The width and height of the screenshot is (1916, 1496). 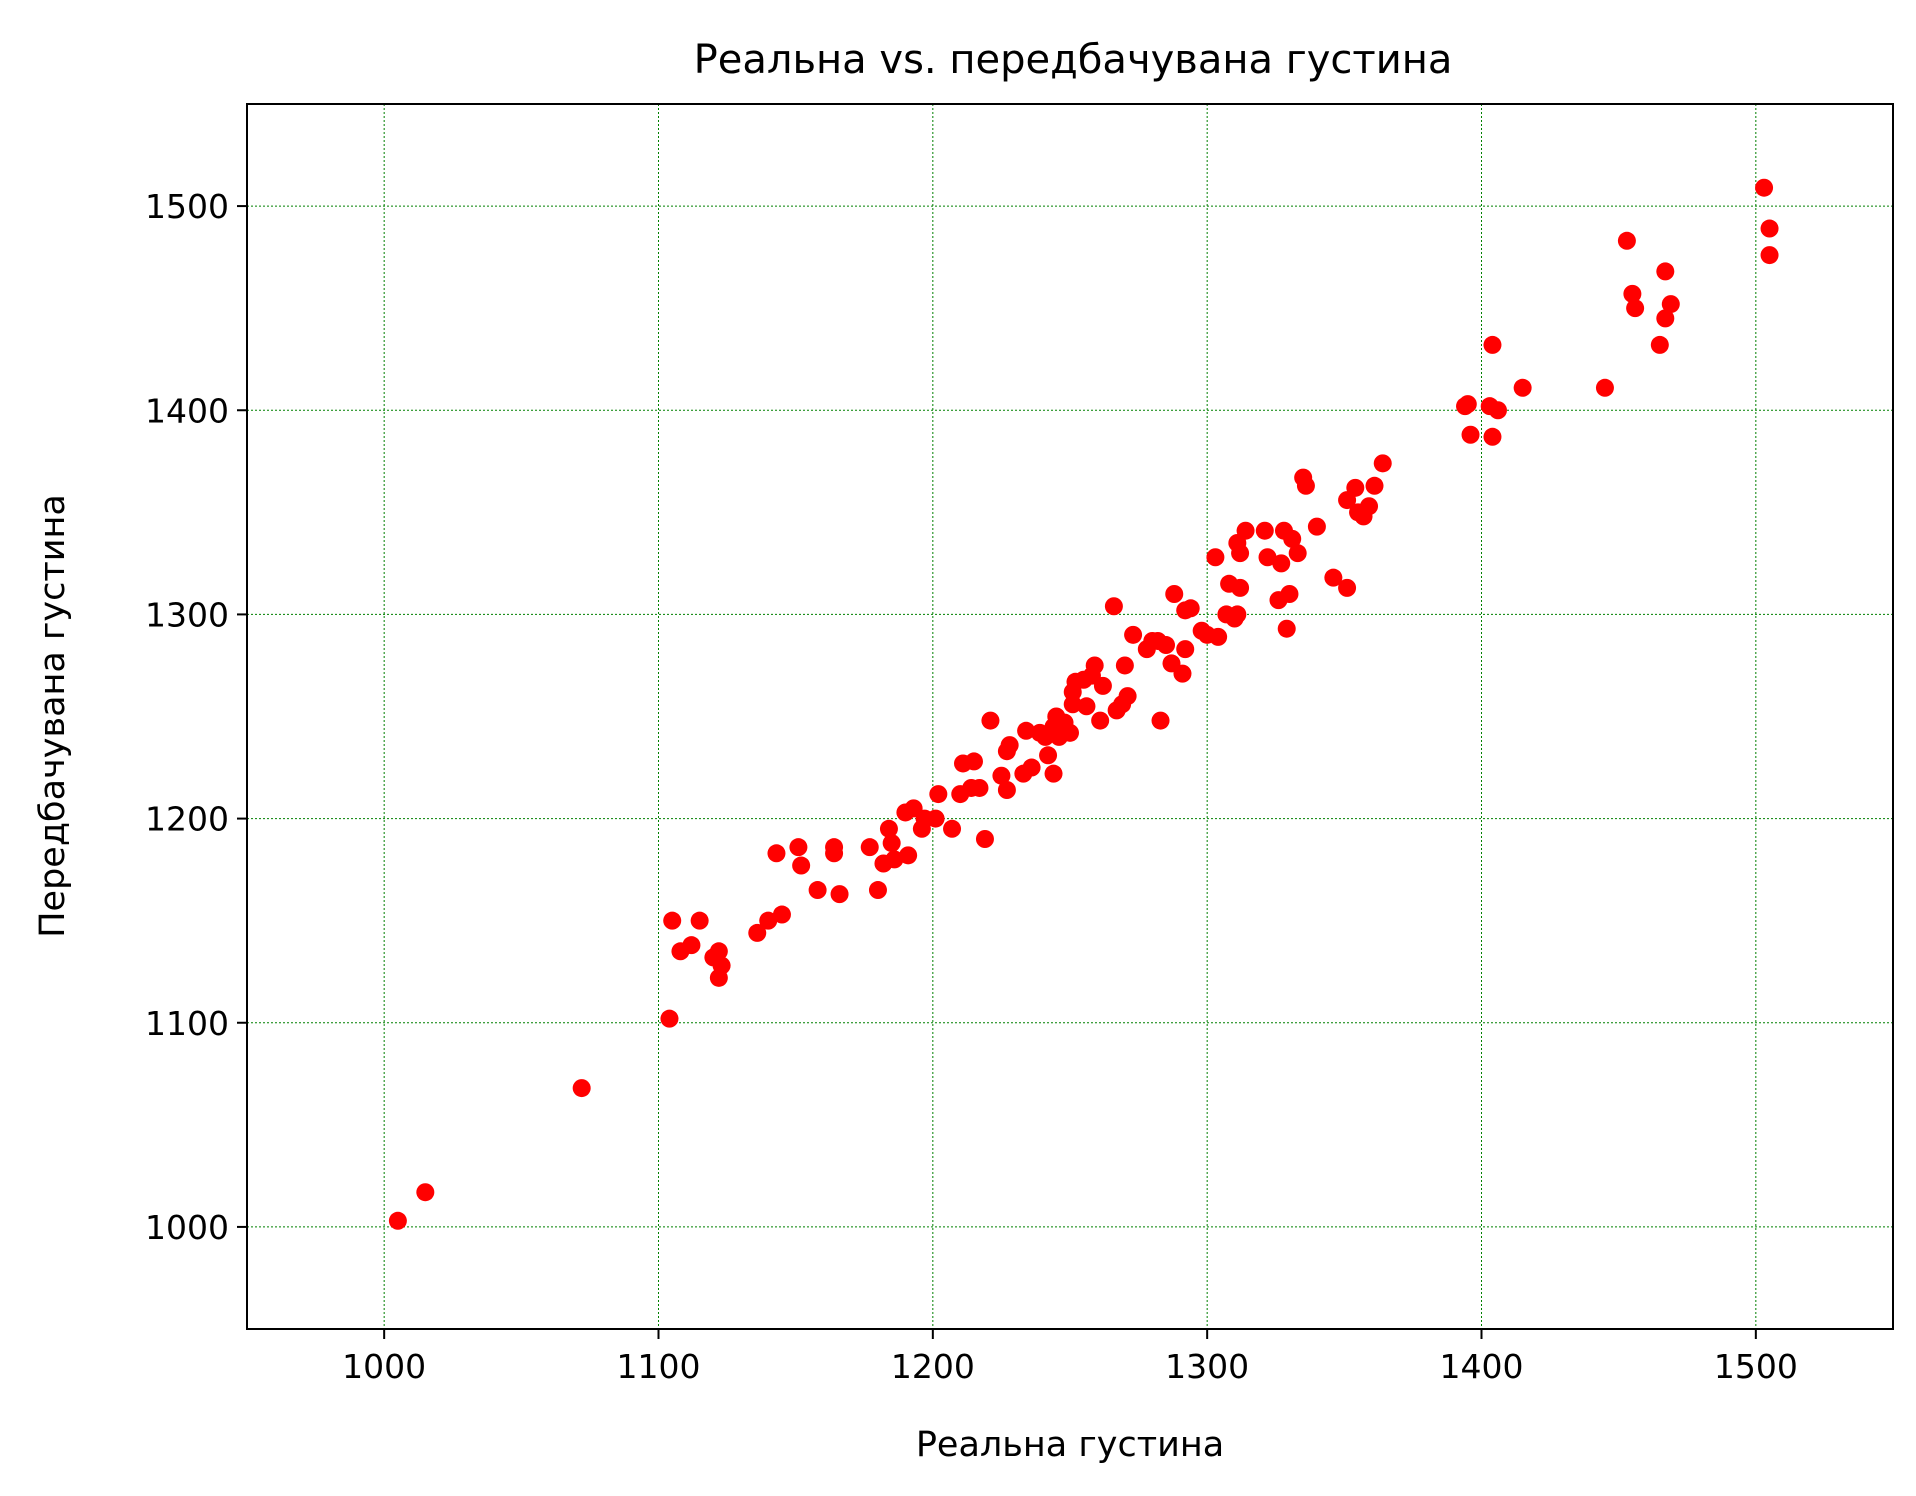 I want to click on y-tick-label: 1500, so click(x=187, y=206).